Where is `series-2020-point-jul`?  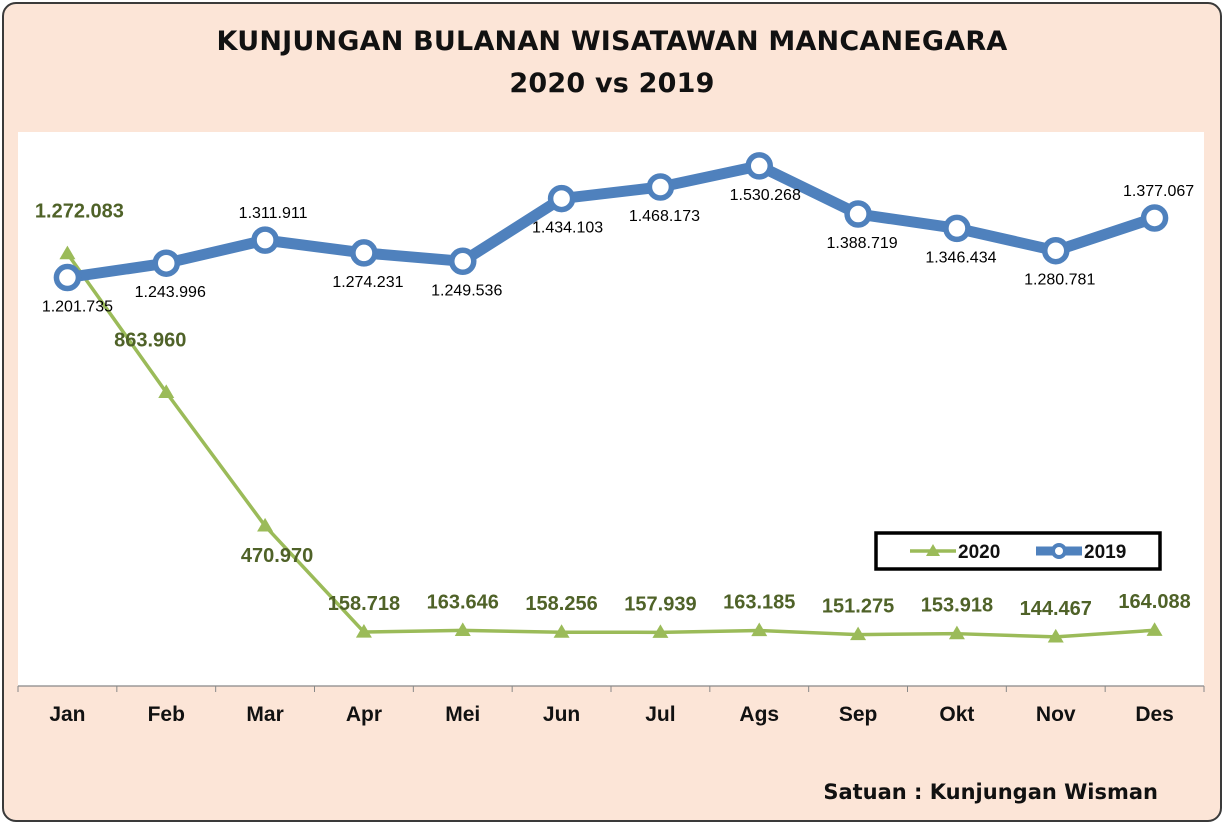 series-2020-point-jul is located at coordinates (660, 631).